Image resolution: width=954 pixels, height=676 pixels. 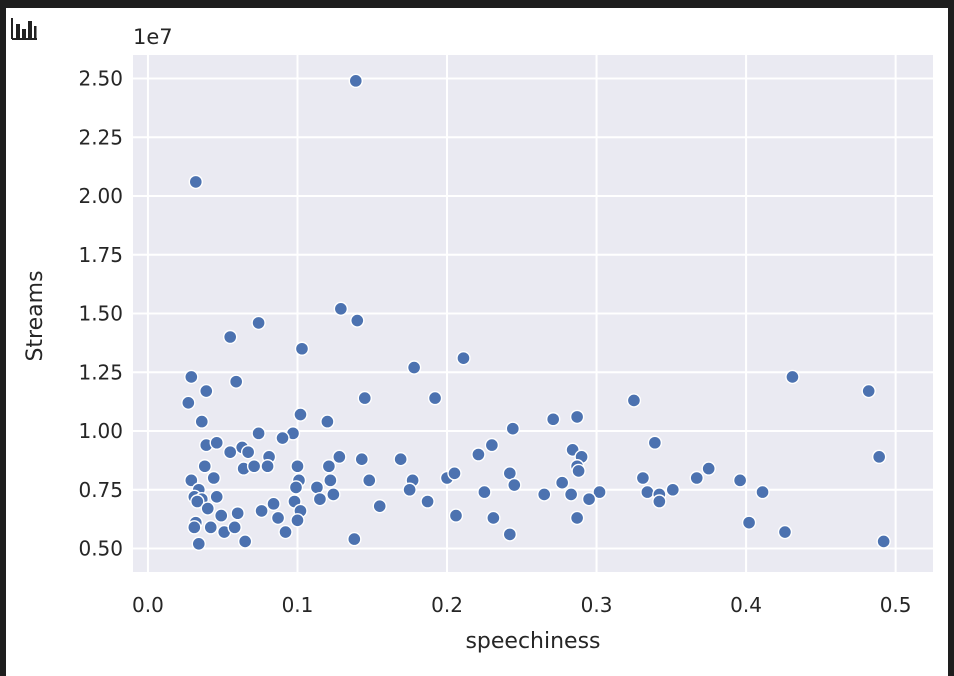 What do you see at coordinates (100, 372) in the screenshot?
I see `y-tick-label: 1.25` at bounding box center [100, 372].